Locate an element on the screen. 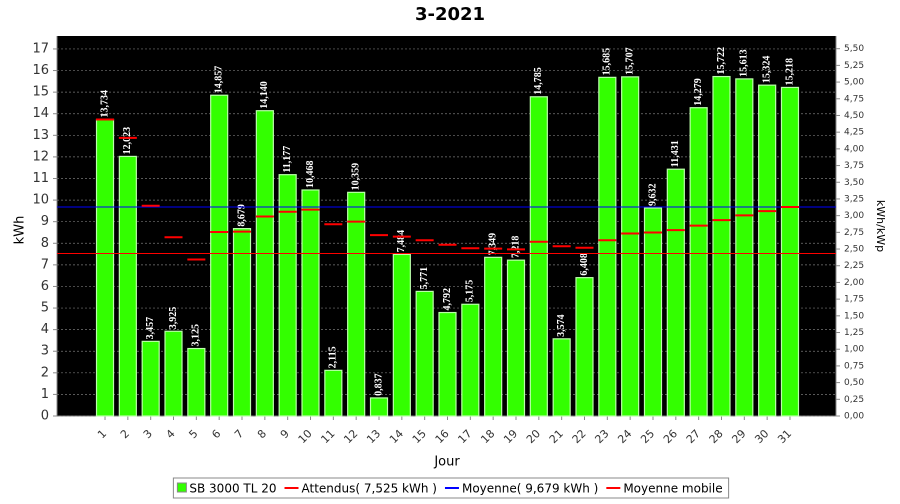 This screenshot has height=504, width=900. value-label: 15,707 is located at coordinates (629, 61).